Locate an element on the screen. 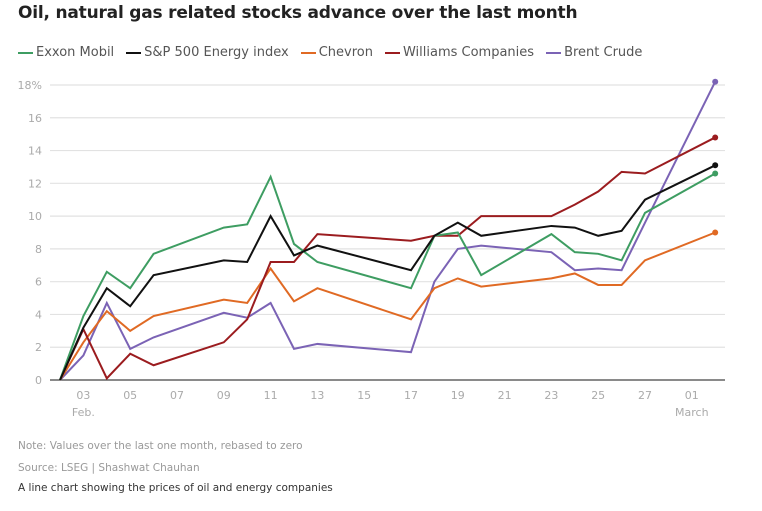 The image size is (762, 511). legend-label: Williams Companies is located at coordinates (468, 52).